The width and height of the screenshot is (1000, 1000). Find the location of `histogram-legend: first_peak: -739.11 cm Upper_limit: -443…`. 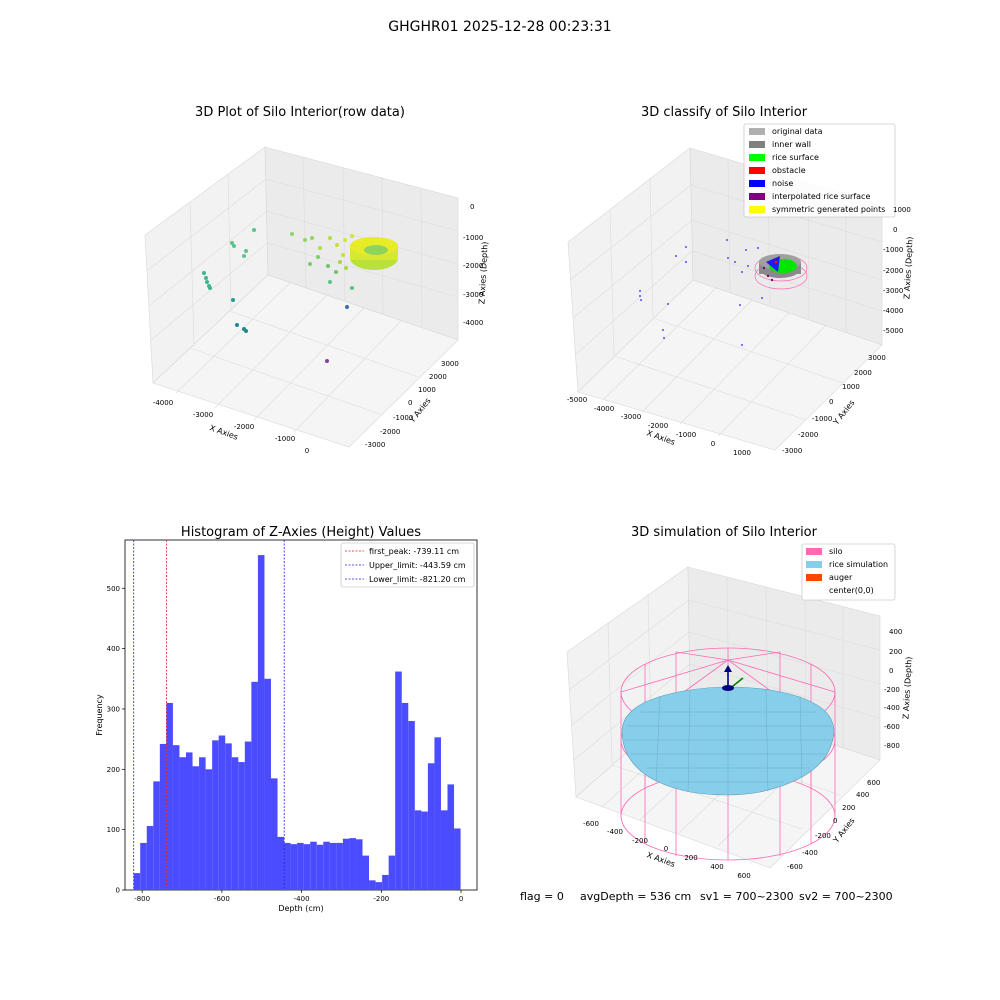

histogram-legend: first_peak: -739.11 cm Upper_limit: -443… is located at coordinates (407, 565).